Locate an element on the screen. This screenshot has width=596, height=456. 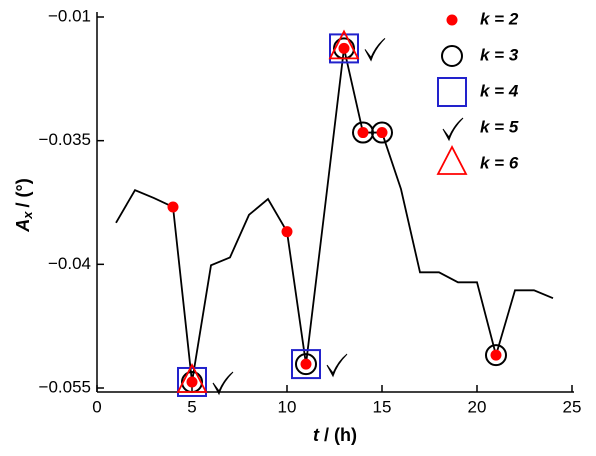
legend-label: k = 6 is located at coordinates (499, 162).